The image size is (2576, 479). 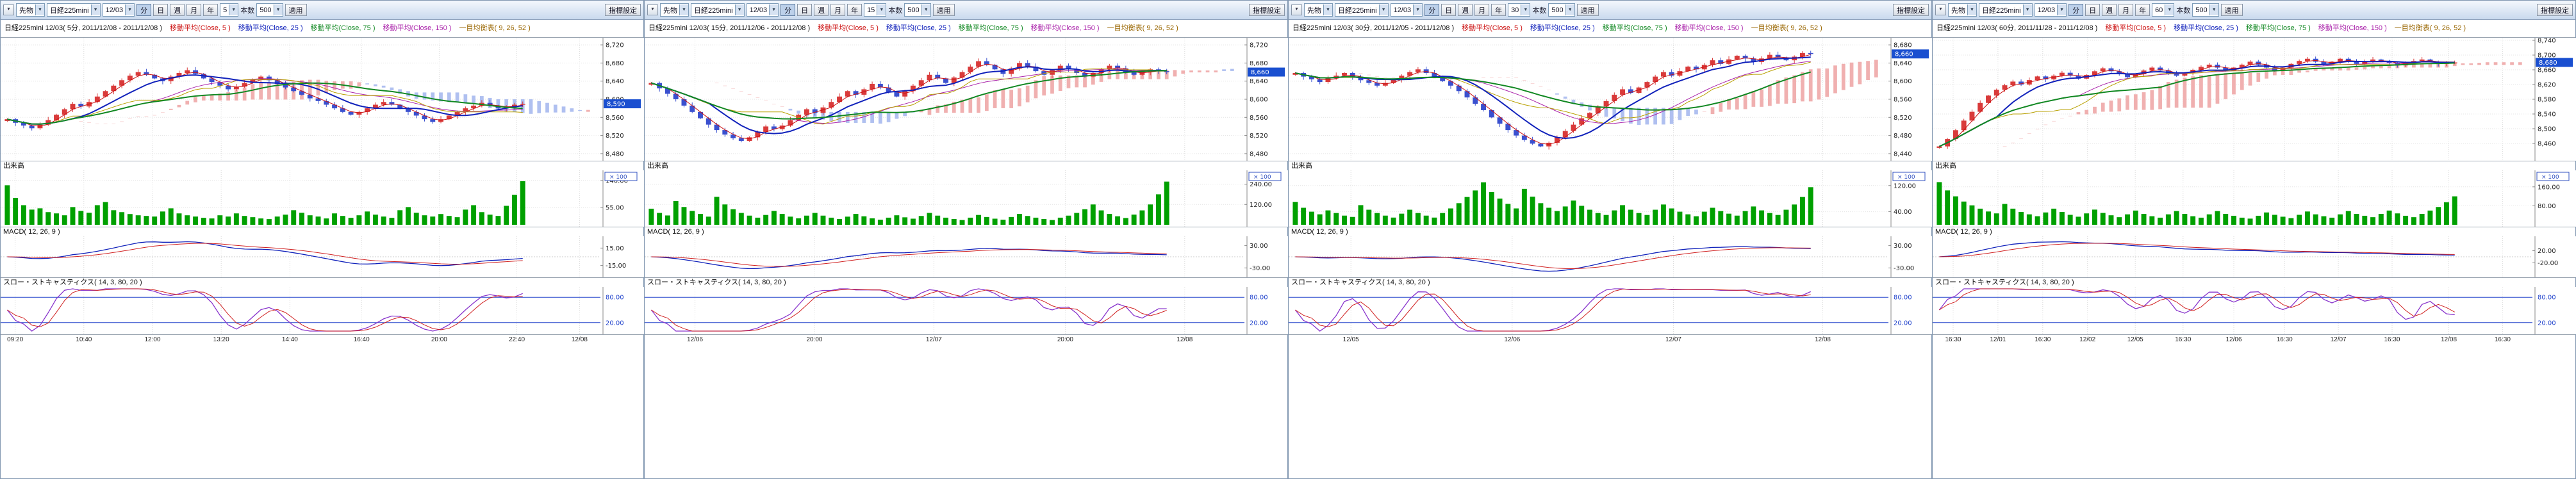 What do you see at coordinates (439, 339) in the screenshot?
I see `time-axis-label: 20:00` at bounding box center [439, 339].